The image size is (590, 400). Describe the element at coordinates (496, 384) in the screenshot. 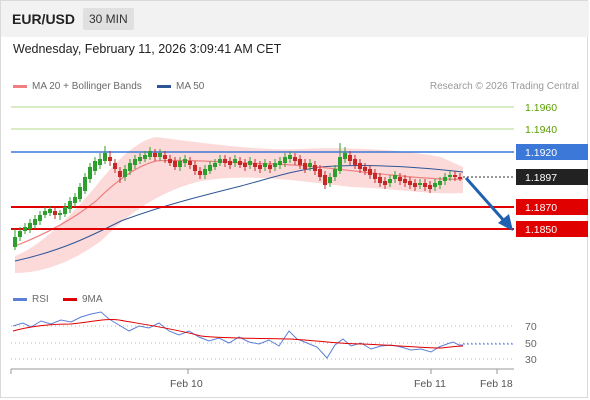

I see `x-label-feb18: Feb 18` at that location.